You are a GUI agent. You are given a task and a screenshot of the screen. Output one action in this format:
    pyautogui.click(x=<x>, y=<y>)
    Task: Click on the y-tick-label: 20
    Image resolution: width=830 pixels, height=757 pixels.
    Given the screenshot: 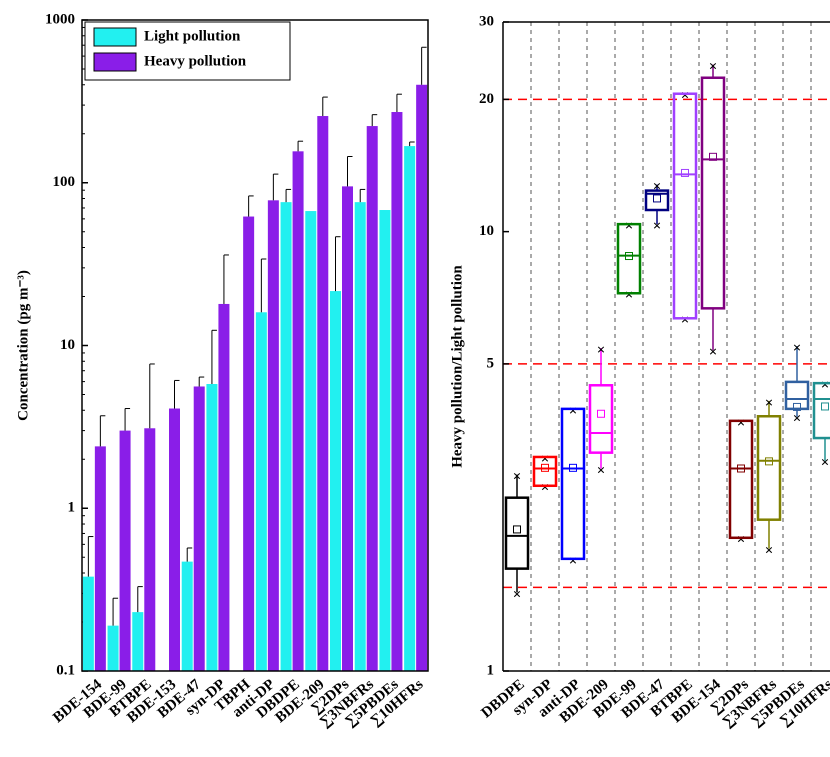 What is the action you would take?
    pyautogui.click(x=486, y=99)
    